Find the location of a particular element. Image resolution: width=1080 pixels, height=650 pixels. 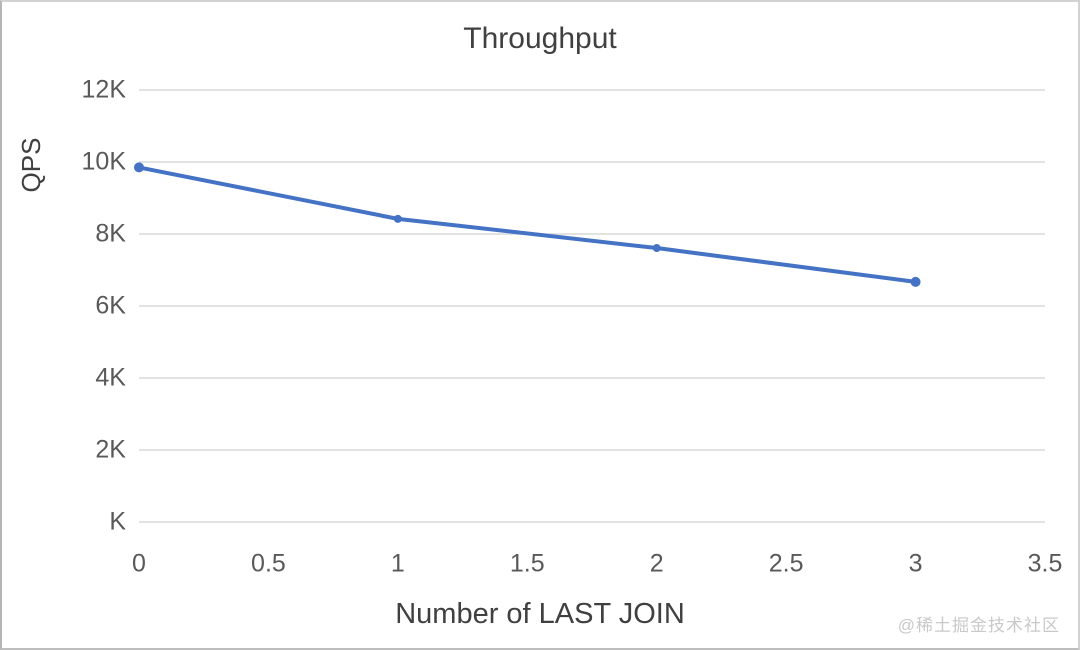

y-tick-label: 6K is located at coordinates (110, 305).